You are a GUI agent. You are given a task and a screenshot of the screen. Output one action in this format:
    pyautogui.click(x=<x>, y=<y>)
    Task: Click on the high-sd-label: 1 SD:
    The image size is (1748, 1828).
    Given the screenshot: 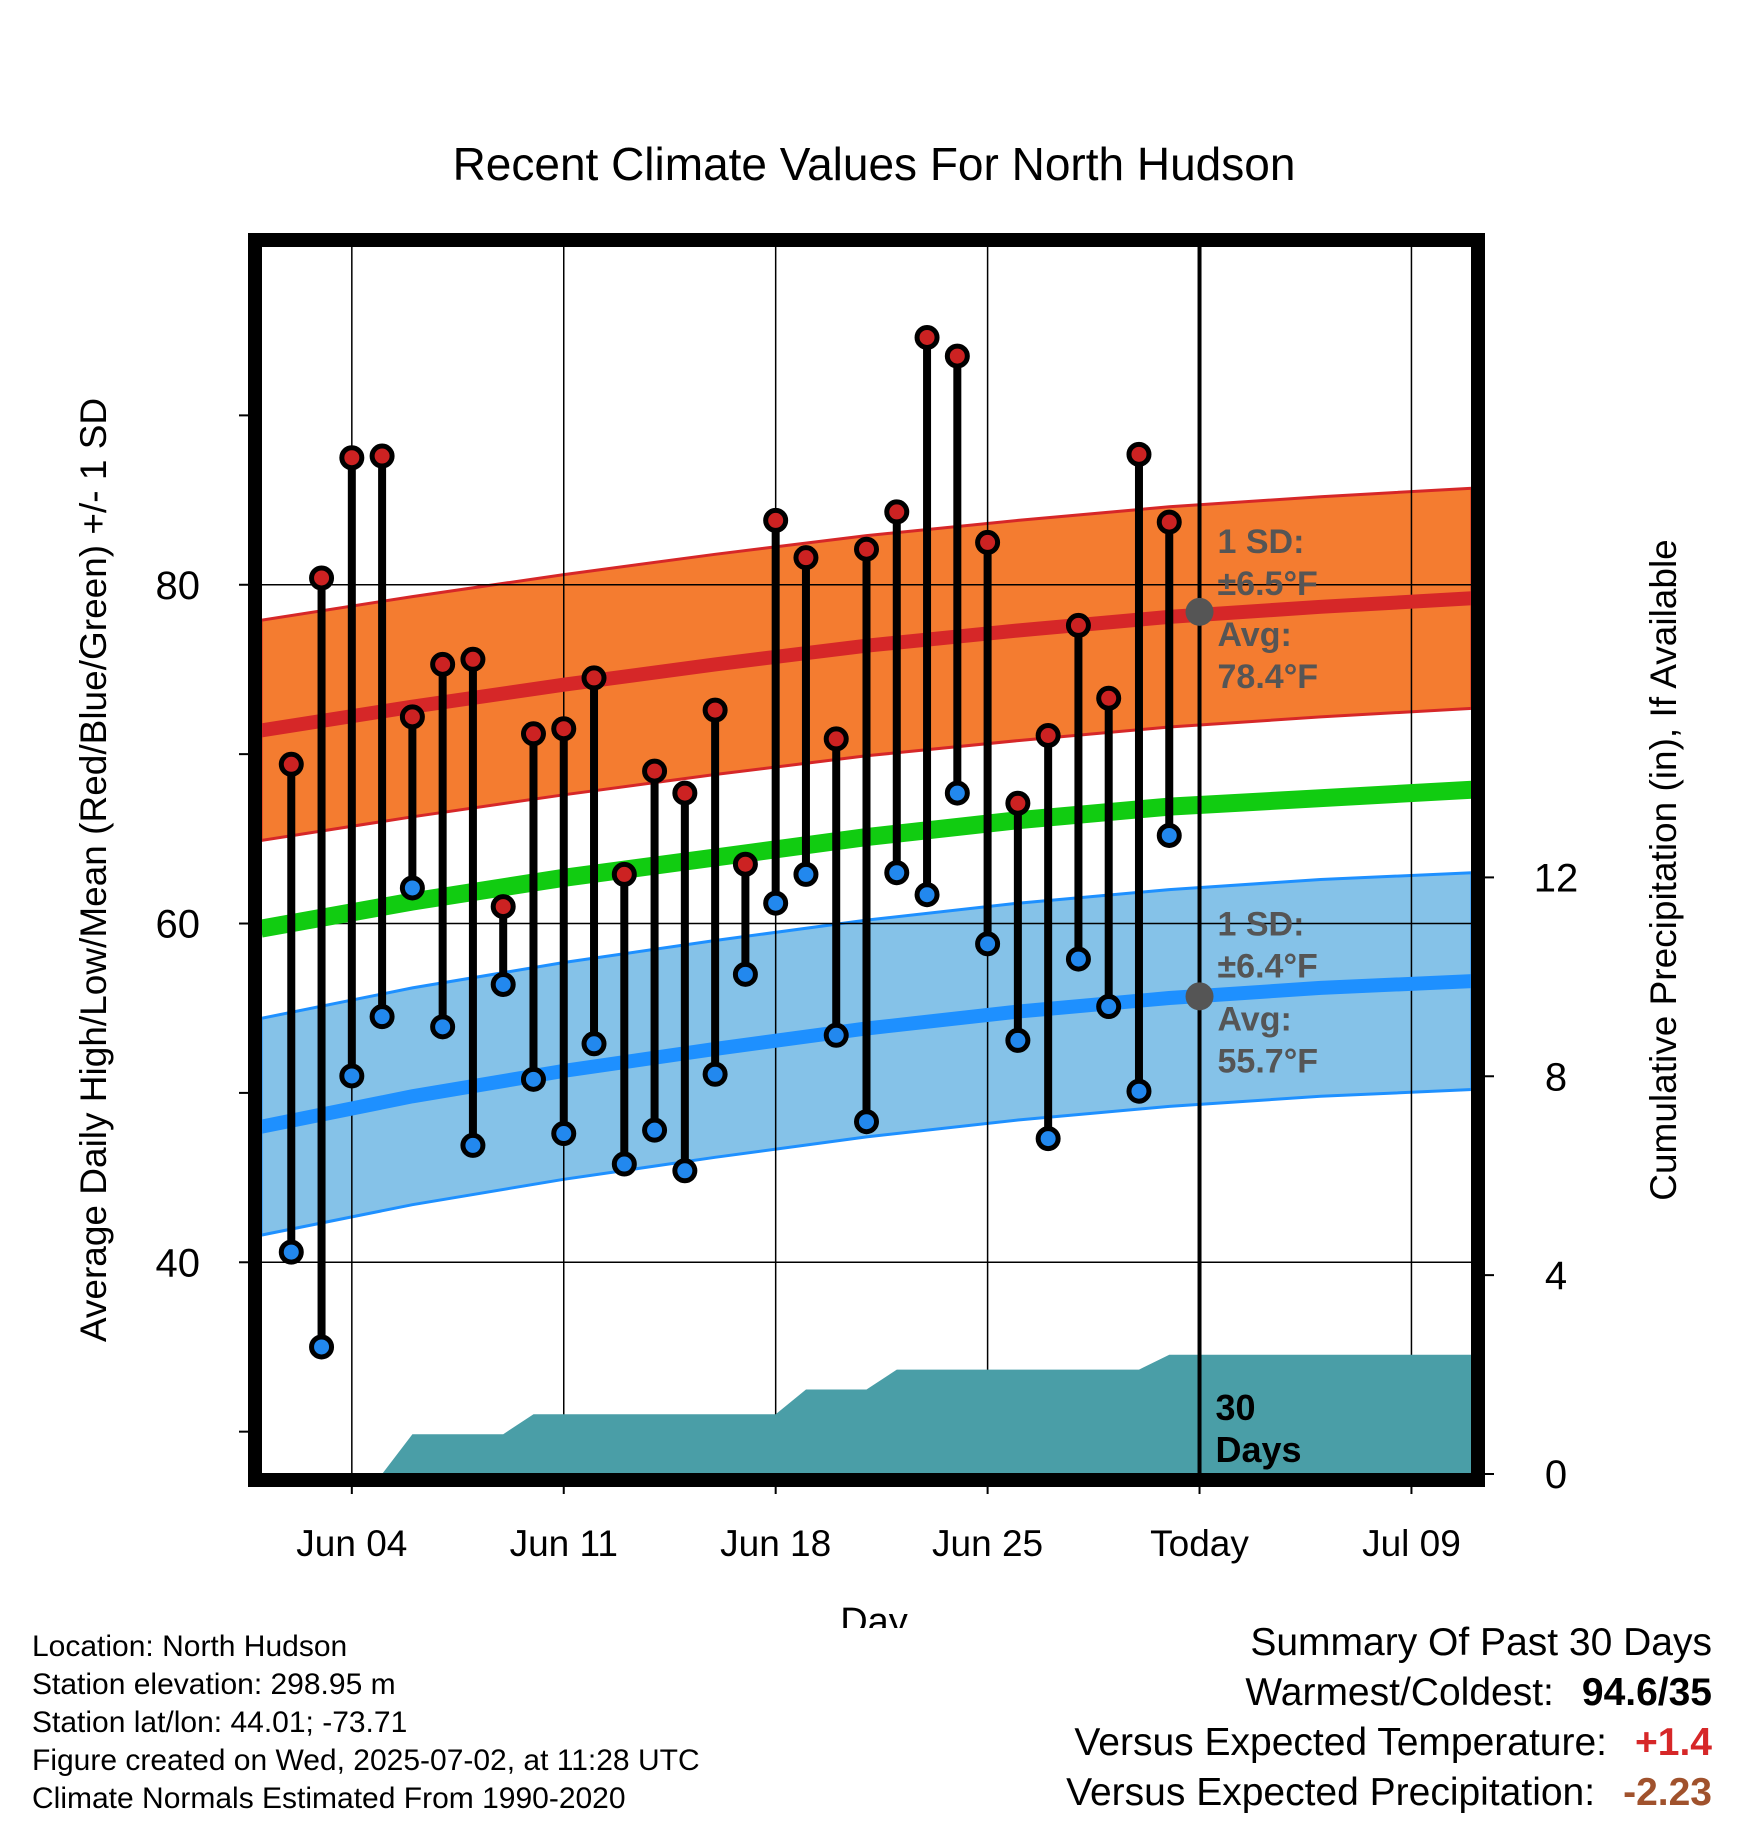 What is the action you would take?
    pyautogui.click(x=1261, y=542)
    